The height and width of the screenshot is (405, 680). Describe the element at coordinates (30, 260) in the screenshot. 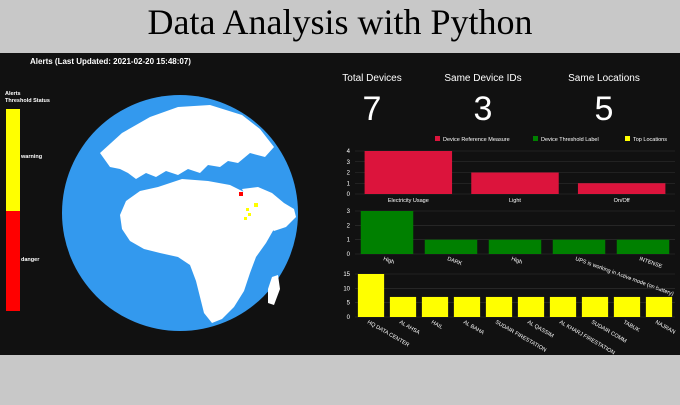

I see `danger-label: danger` at that location.